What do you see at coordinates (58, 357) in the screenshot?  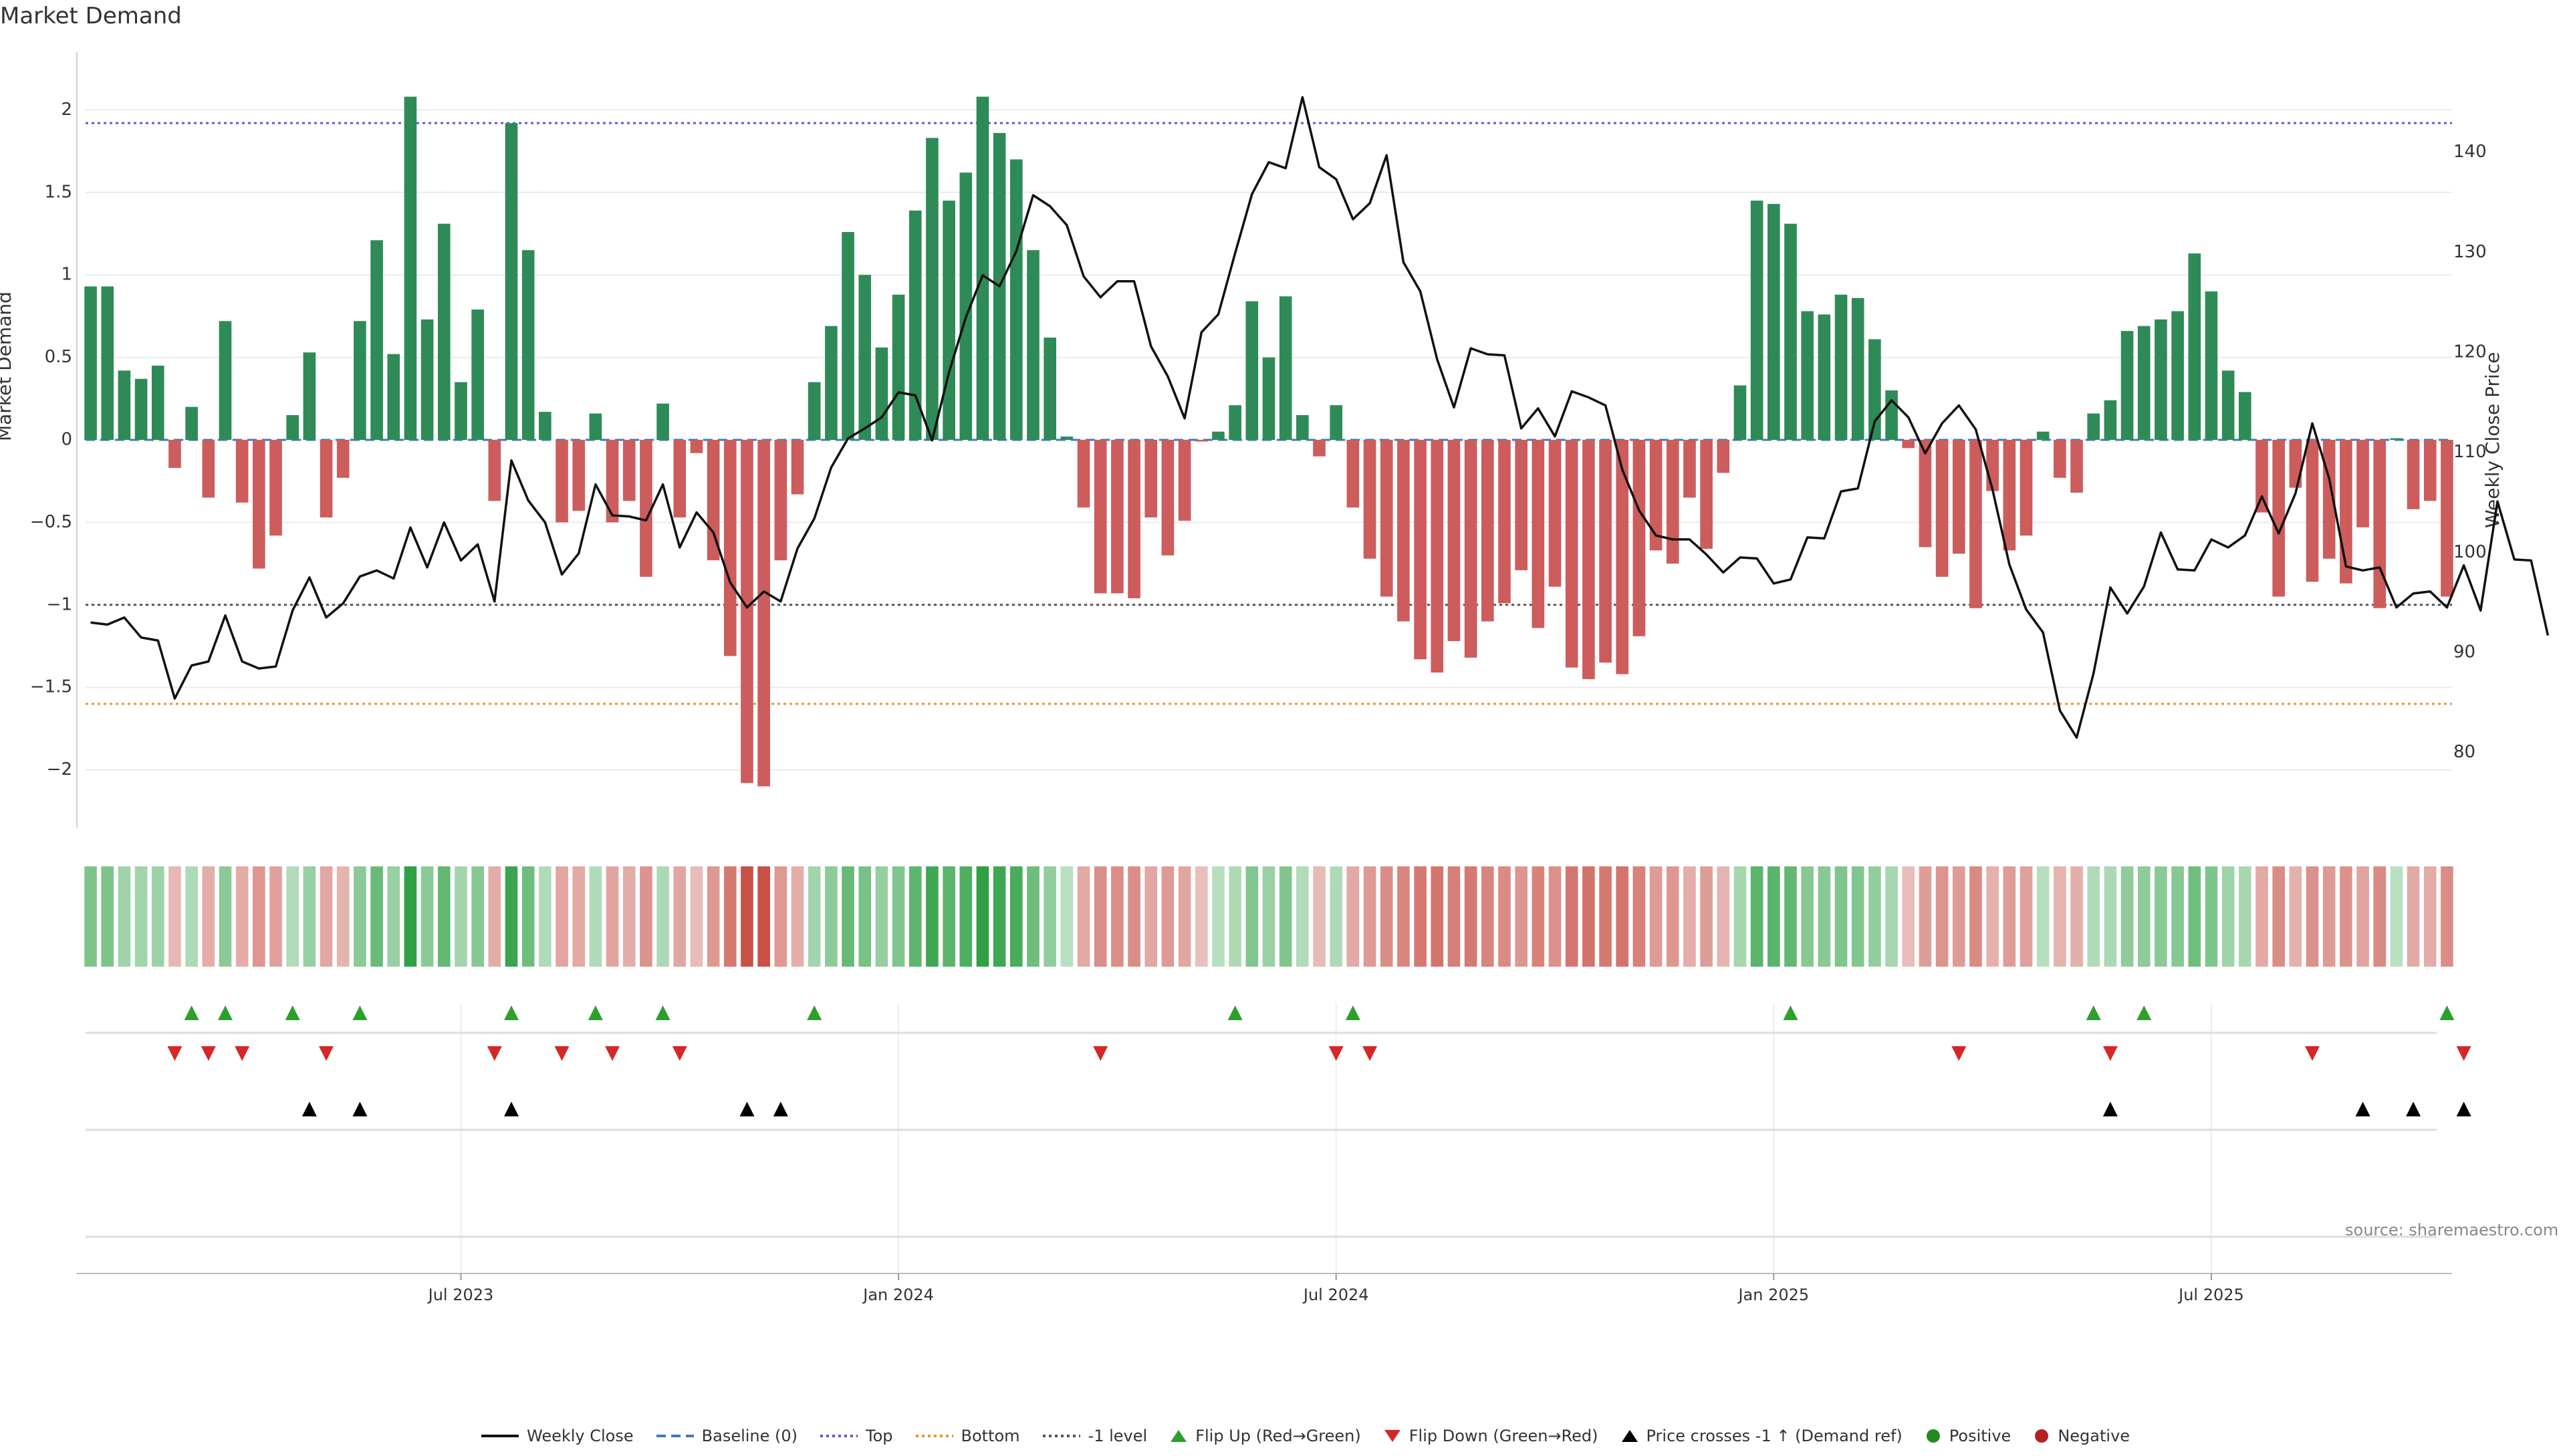 I see `y-tick-label-left: 0.5` at bounding box center [58, 357].